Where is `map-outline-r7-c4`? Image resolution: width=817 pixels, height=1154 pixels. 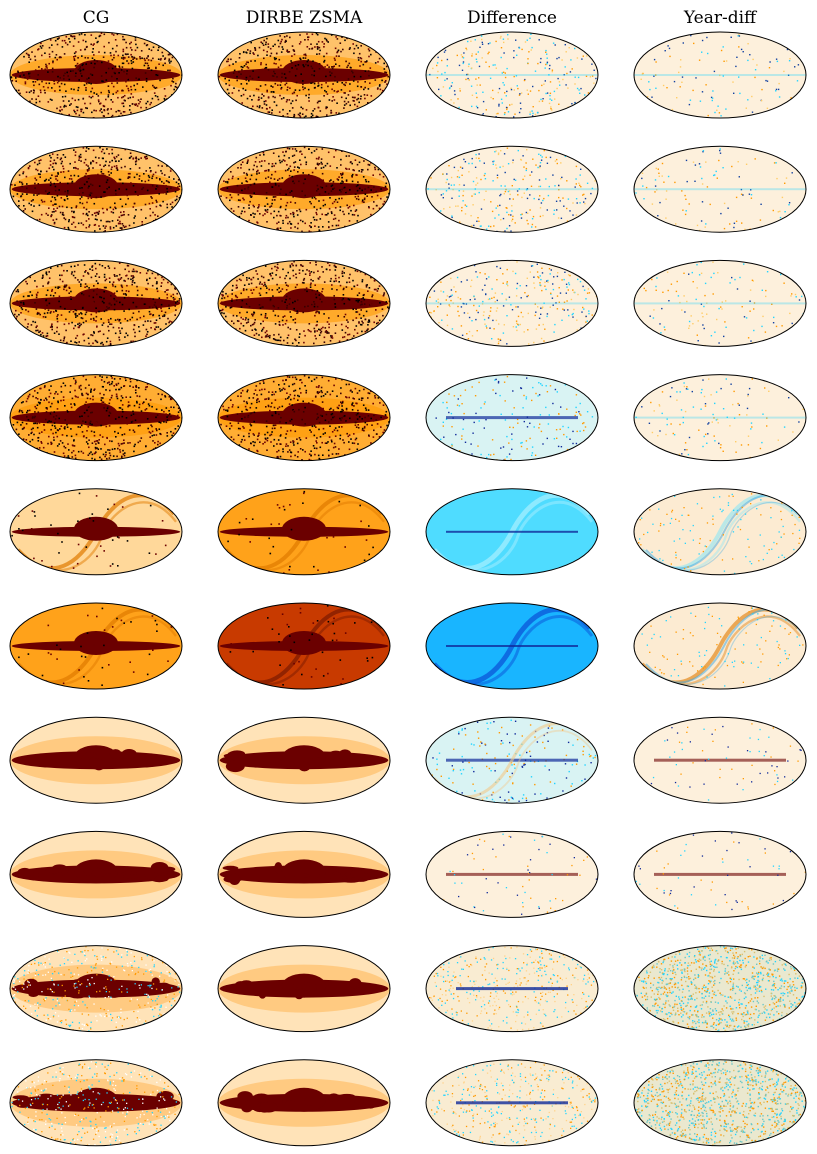
map-outline-r7-c4 is located at coordinates (720, 760).